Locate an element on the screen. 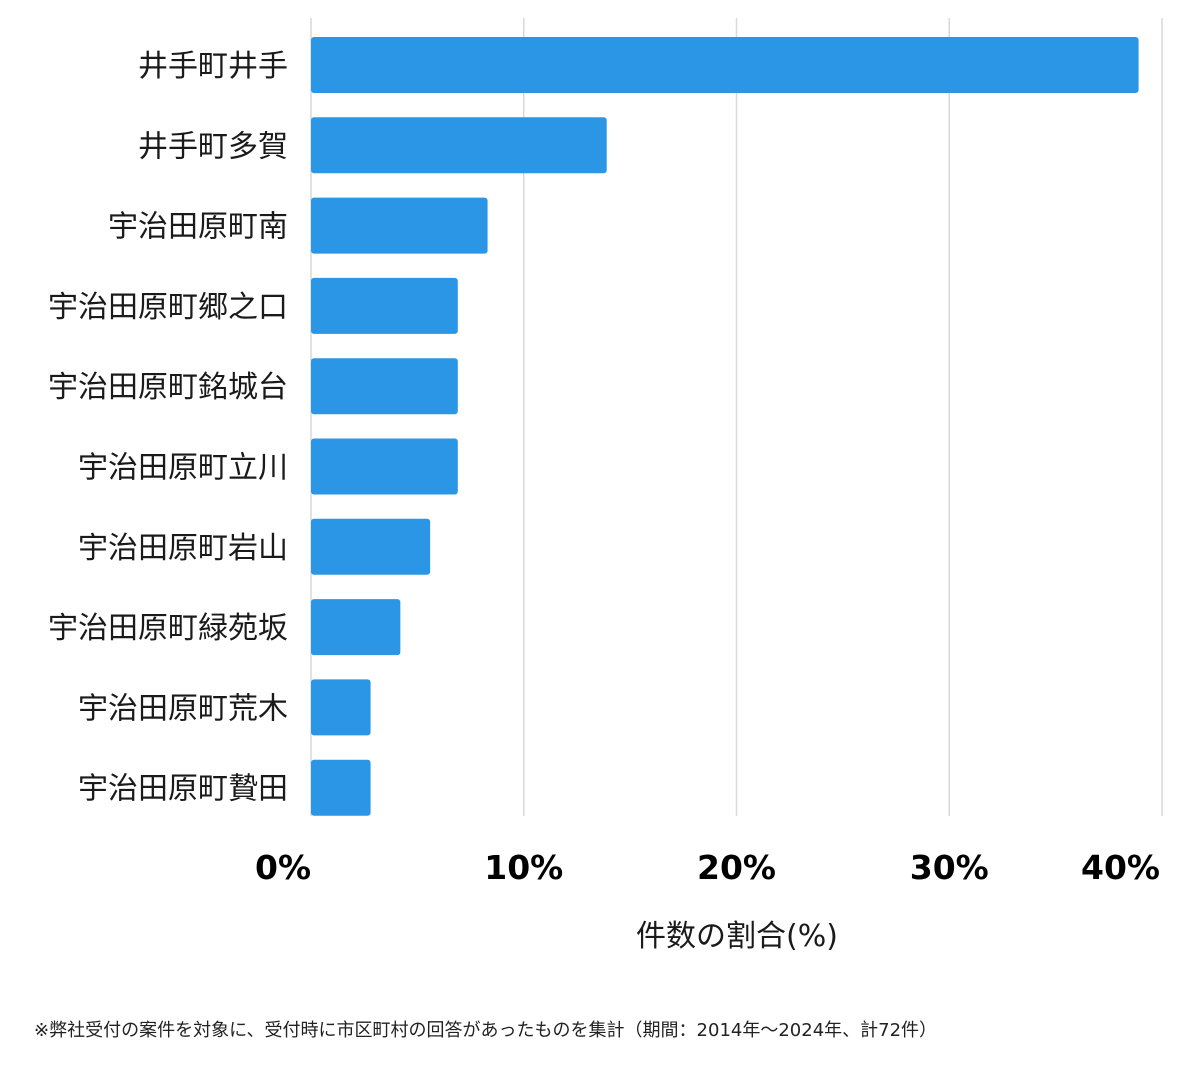  category-label: 宇治田原町荒木 is located at coordinates (183, 708).